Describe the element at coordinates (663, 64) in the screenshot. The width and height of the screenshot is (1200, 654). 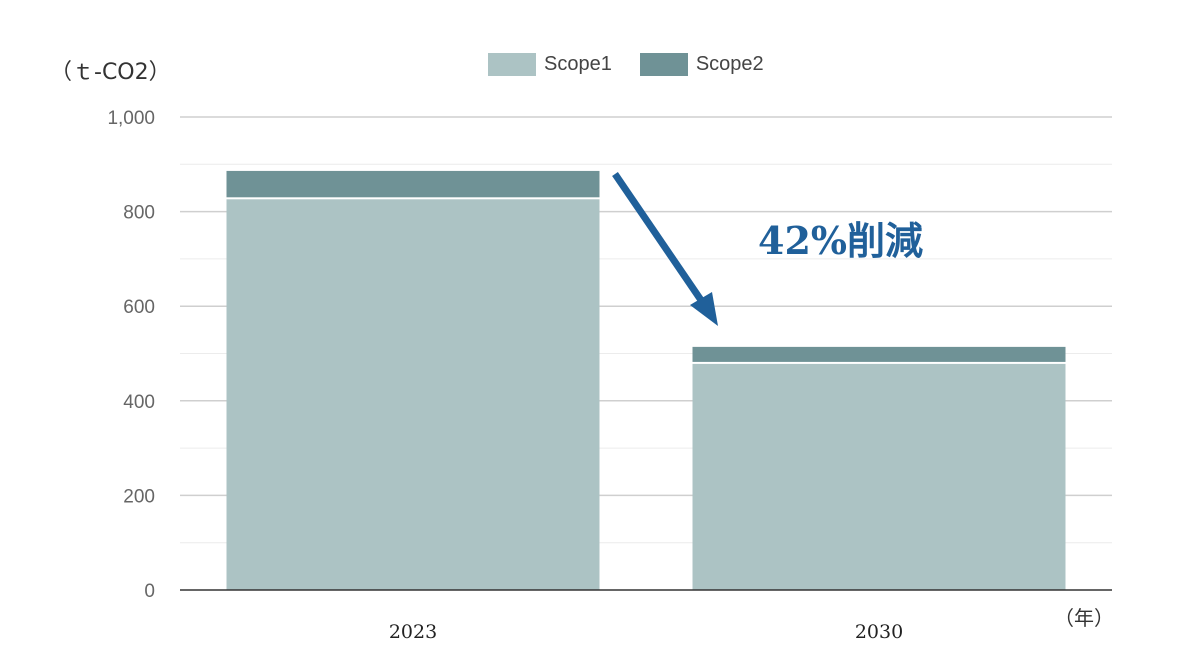
I see `legend-swatch-scope2` at that location.